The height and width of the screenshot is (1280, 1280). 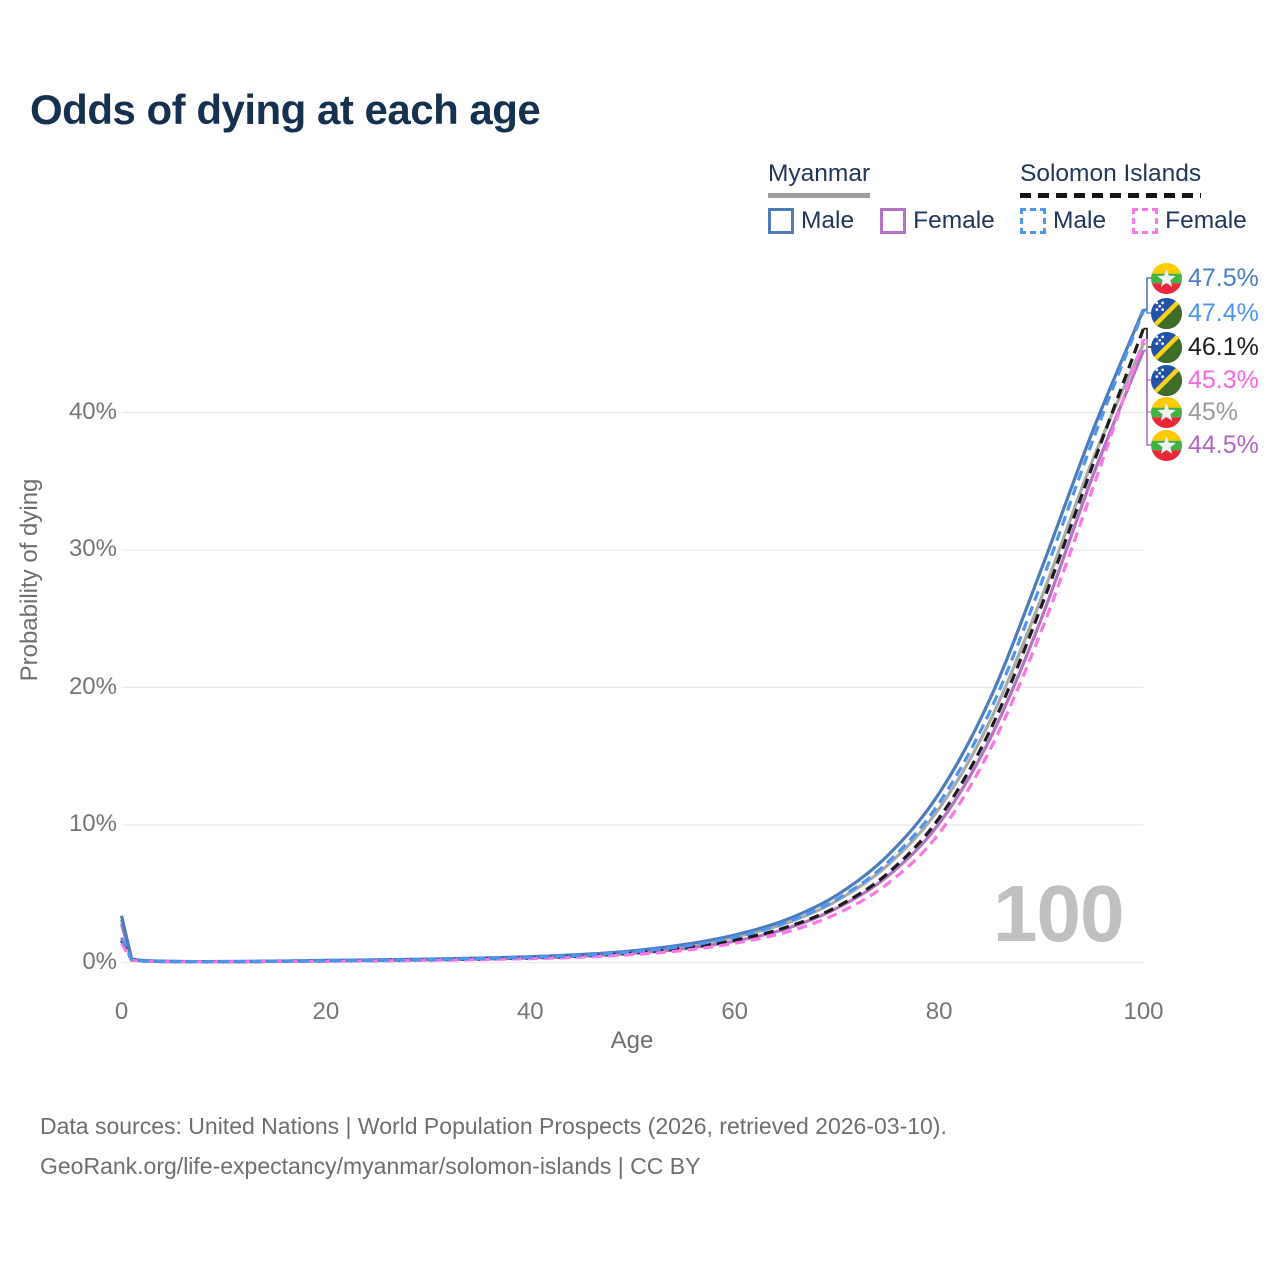 I want to click on endpoint-row: 44.5%, so click(x=1205, y=445).